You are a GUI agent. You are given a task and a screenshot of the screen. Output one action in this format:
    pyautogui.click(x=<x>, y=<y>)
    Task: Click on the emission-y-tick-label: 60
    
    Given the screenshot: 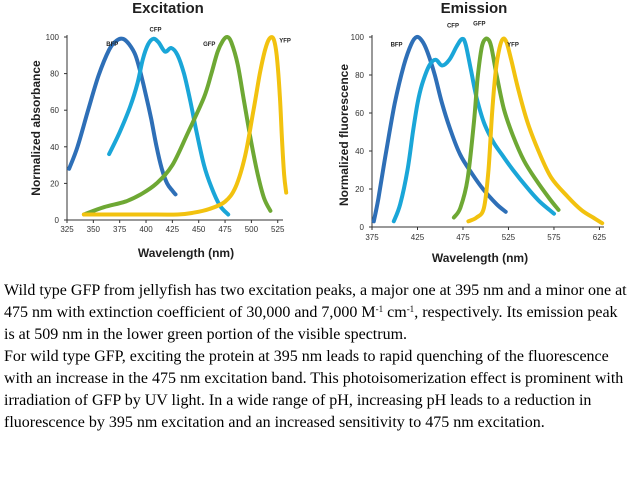 What is the action you would take?
    pyautogui.click(x=359, y=113)
    